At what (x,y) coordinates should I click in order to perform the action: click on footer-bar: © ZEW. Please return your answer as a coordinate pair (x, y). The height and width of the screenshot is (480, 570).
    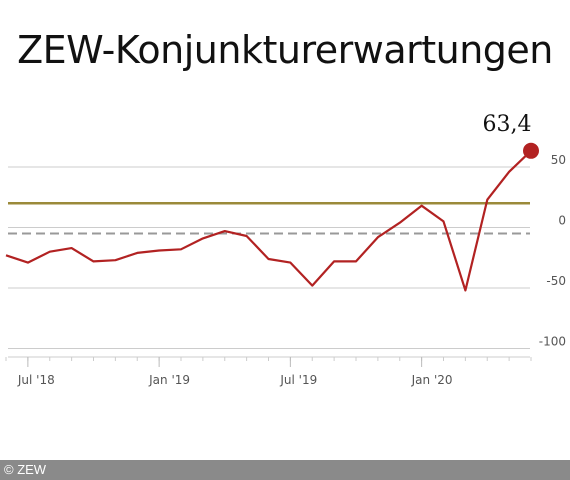
    Looking at the image, I should click on (285, 470).